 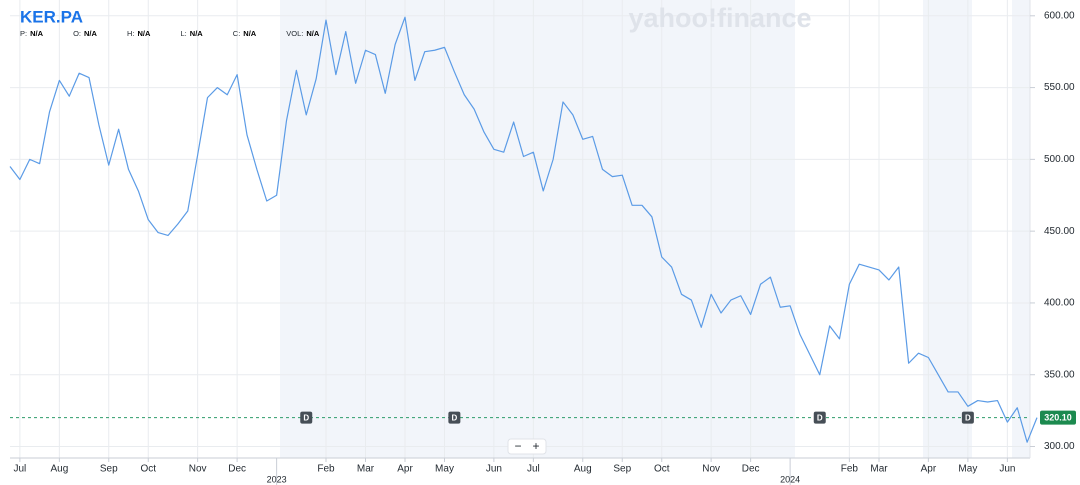 What do you see at coordinates (277, 479) in the screenshot?
I see `year-label: 2023` at bounding box center [277, 479].